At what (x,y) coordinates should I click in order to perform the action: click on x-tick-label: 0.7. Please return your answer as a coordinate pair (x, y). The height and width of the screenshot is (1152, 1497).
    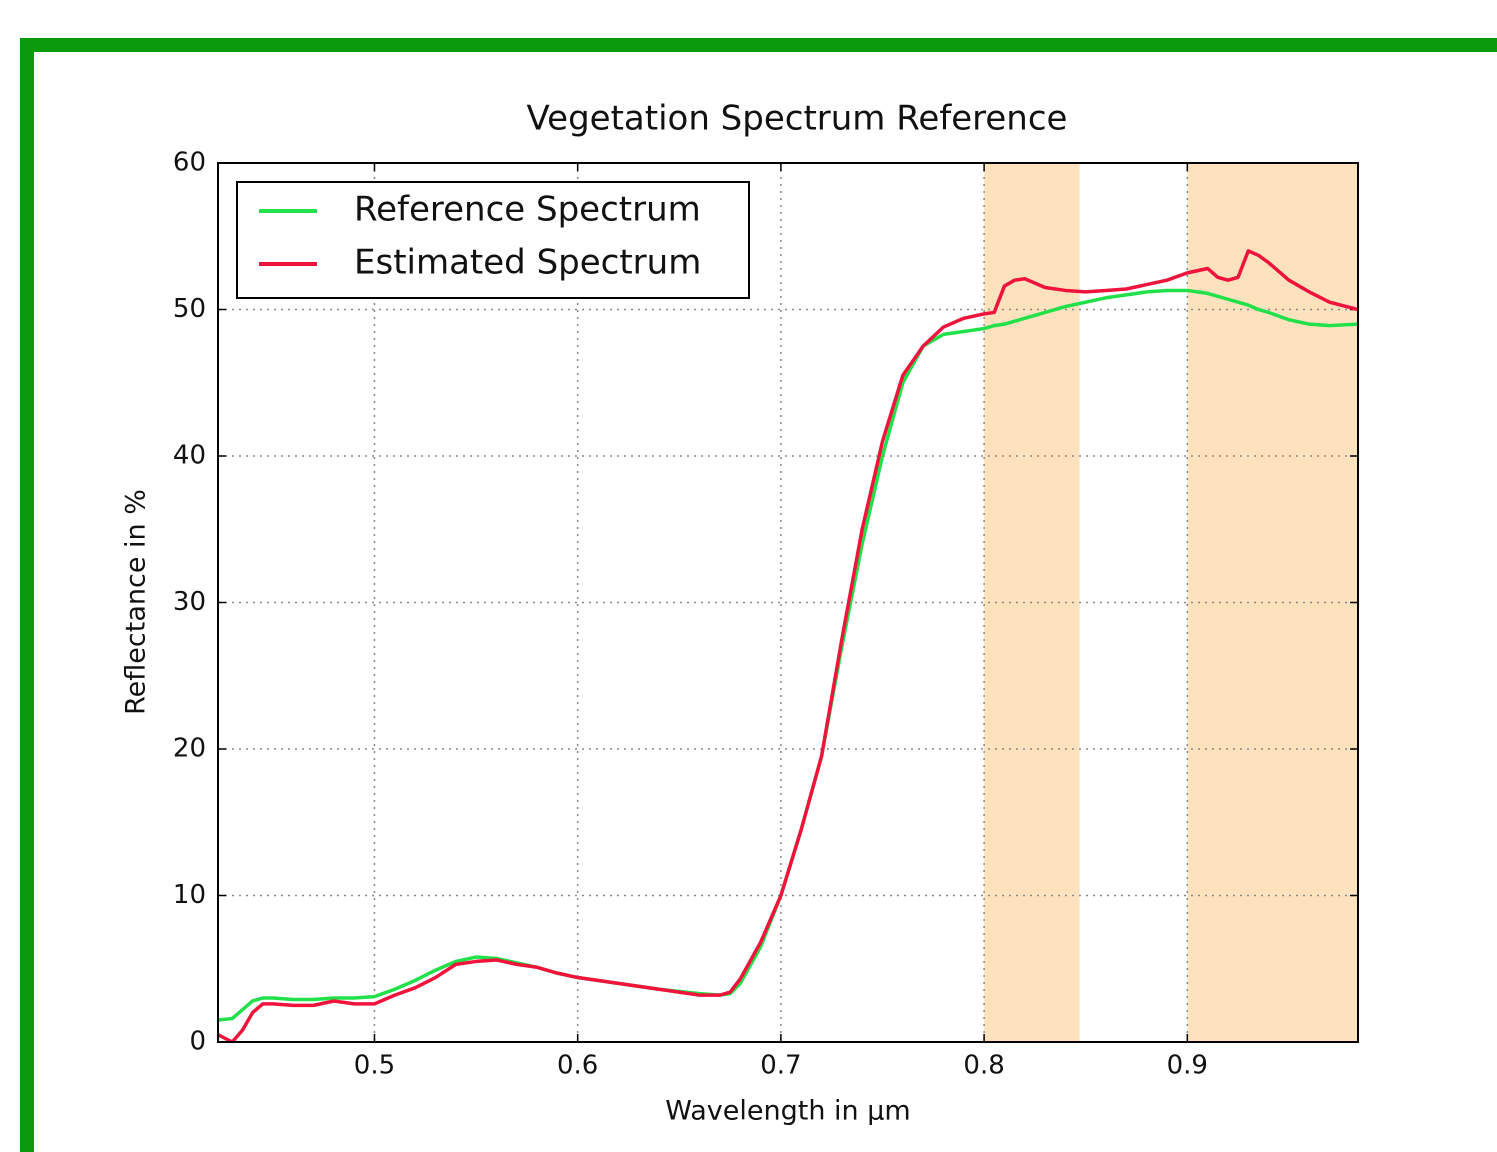
    Looking at the image, I should click on (780, 1066).